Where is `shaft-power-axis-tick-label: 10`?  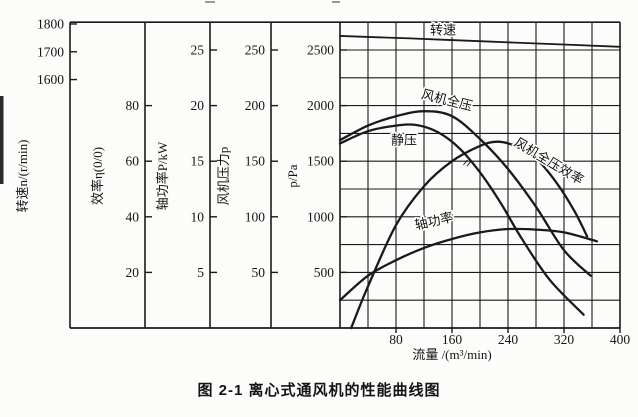
shaft-power-axis-tick-label: 10 is located at coordinates (198, 216).